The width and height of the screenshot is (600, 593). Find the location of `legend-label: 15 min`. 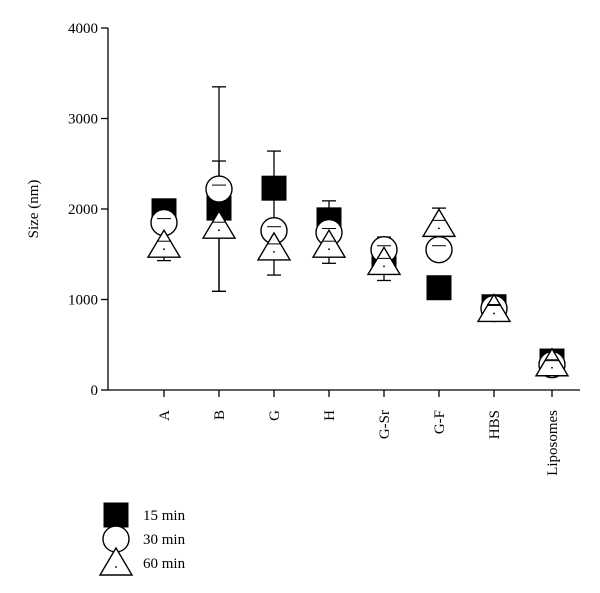

legend-label: 15 min is located at coordinates (164, 516).